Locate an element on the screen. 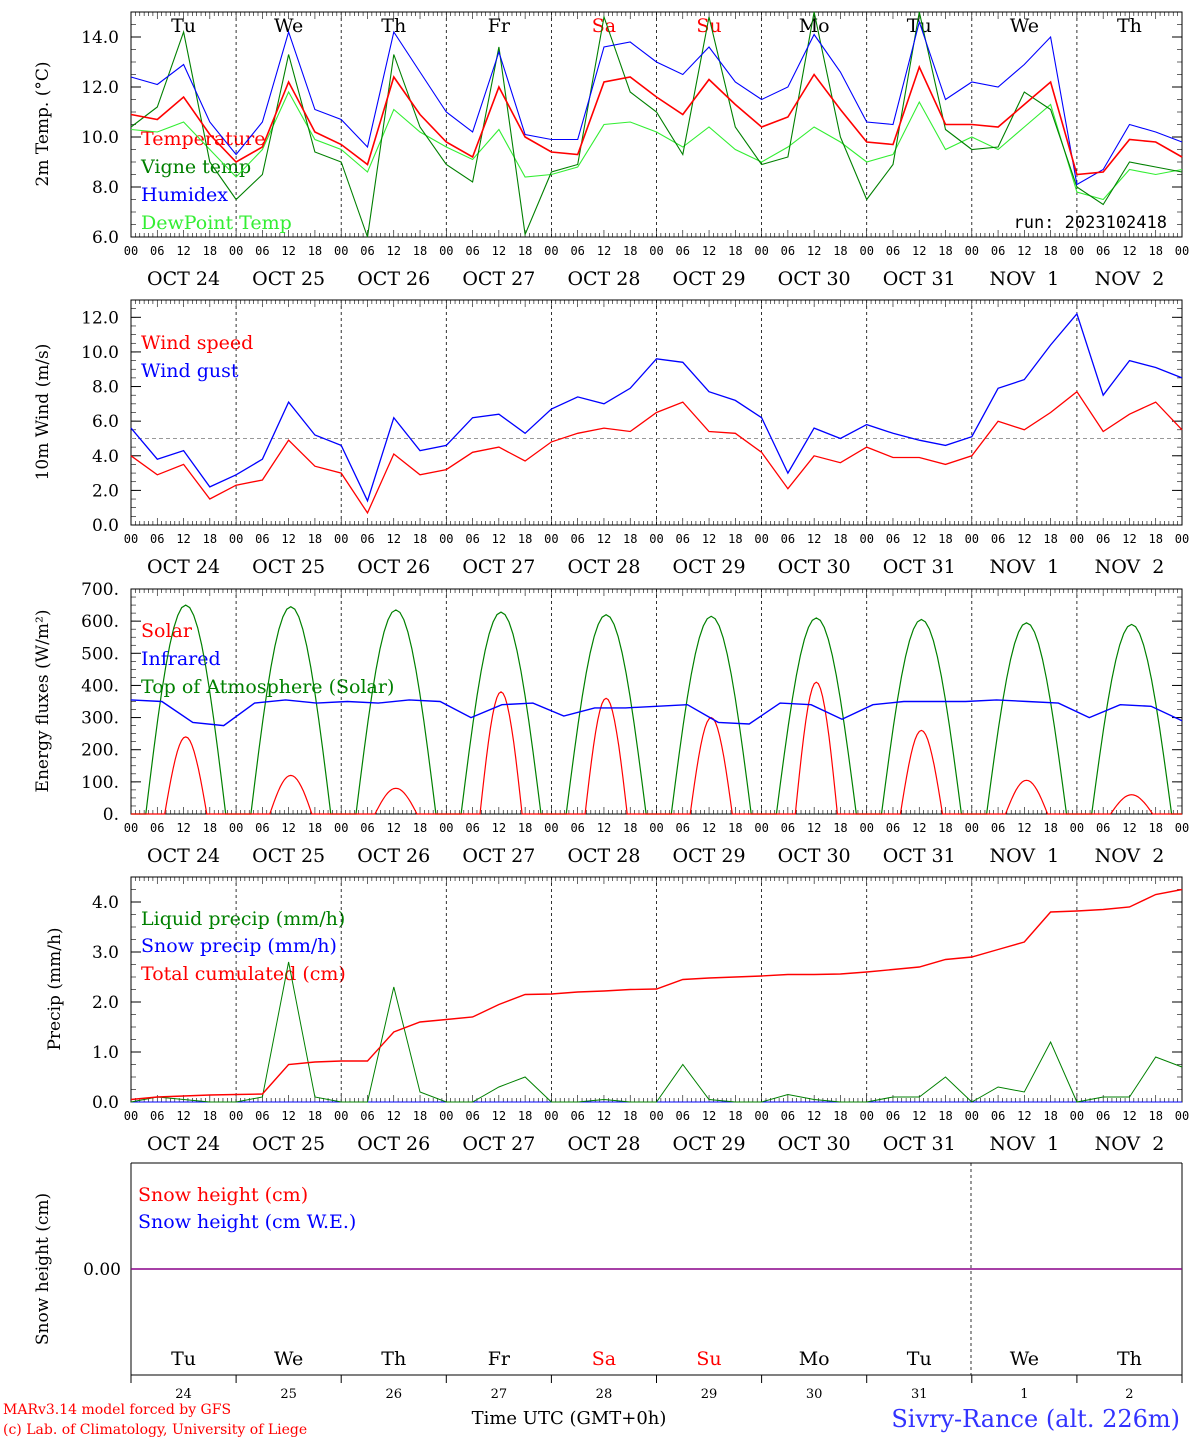 This screenshot has width=1194, height=1440. date-label: OCT 30 is located at coordinates (814, 279).